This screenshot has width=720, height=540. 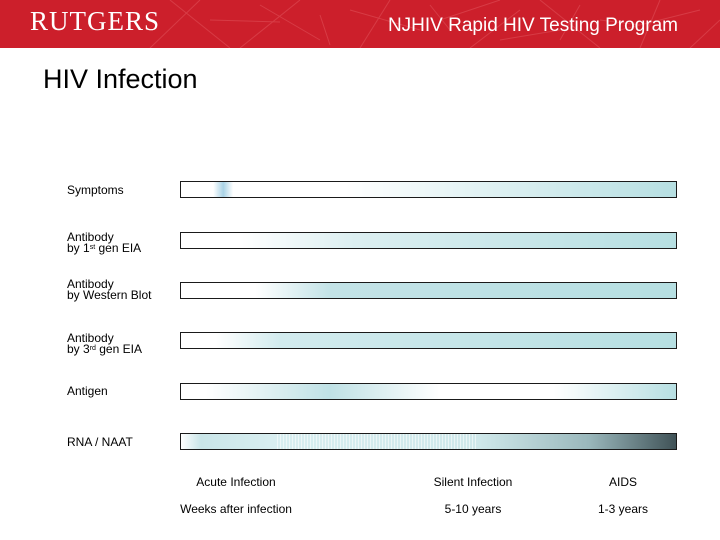 I want to click on row-label-antibody-western-blot: Antibody by Western Blot, so click(x=109, y=289).